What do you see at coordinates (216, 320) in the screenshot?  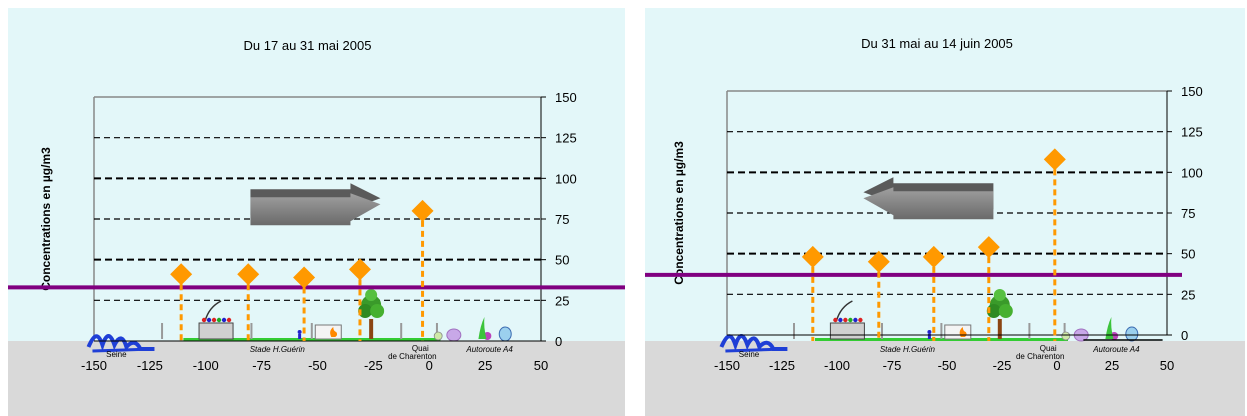 I see `stadium-stand-icon` at bounding box center [216, 320].